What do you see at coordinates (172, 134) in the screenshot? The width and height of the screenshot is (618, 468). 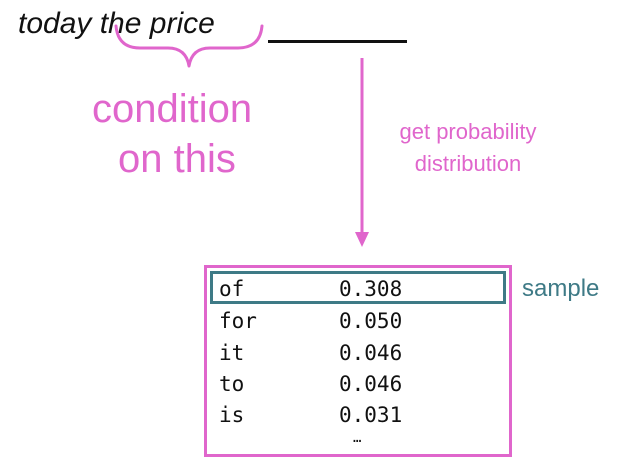 I see `condition-label: condition on this` at bounding box center [172, 134].